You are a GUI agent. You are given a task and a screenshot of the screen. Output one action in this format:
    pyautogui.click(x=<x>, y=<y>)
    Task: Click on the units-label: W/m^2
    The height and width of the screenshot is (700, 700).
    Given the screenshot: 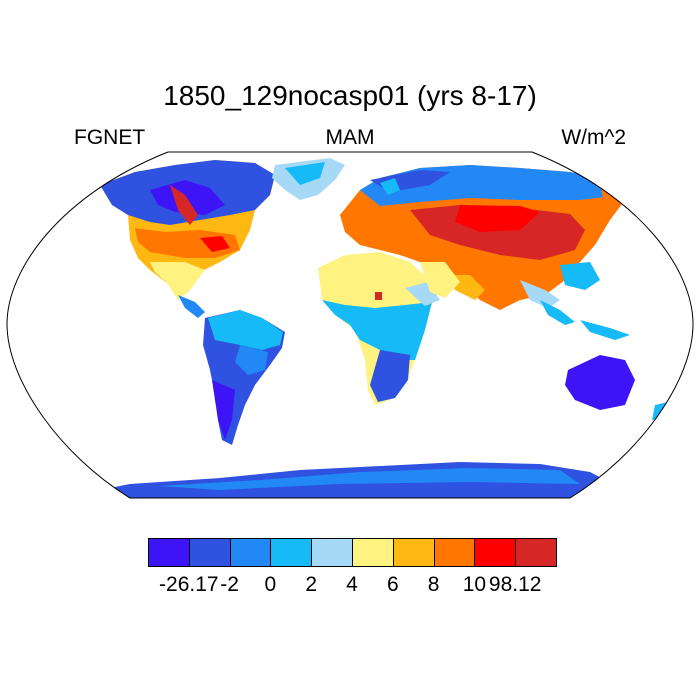 What is the action you would take?
    pyautogui.click(x=593, y=137)
    